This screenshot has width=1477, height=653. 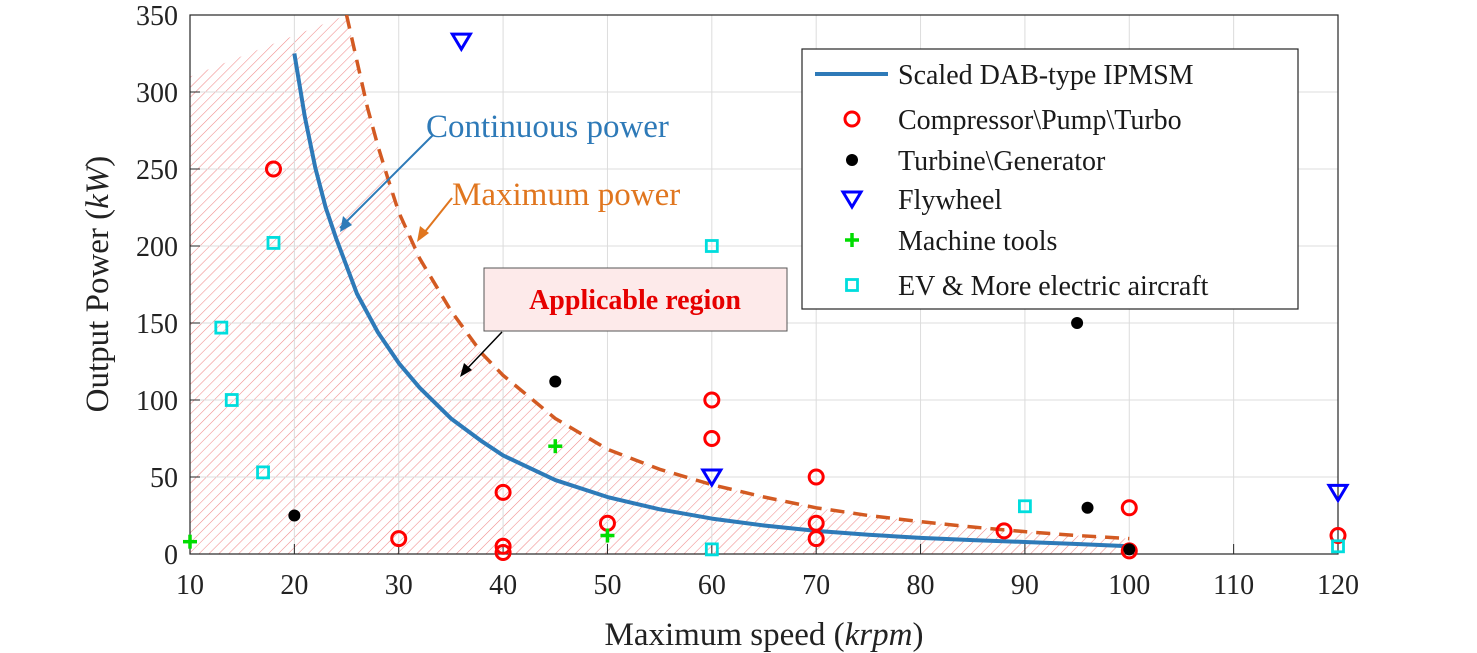 I want to click on continuous-power-arrow, so click(x=386, y=181).